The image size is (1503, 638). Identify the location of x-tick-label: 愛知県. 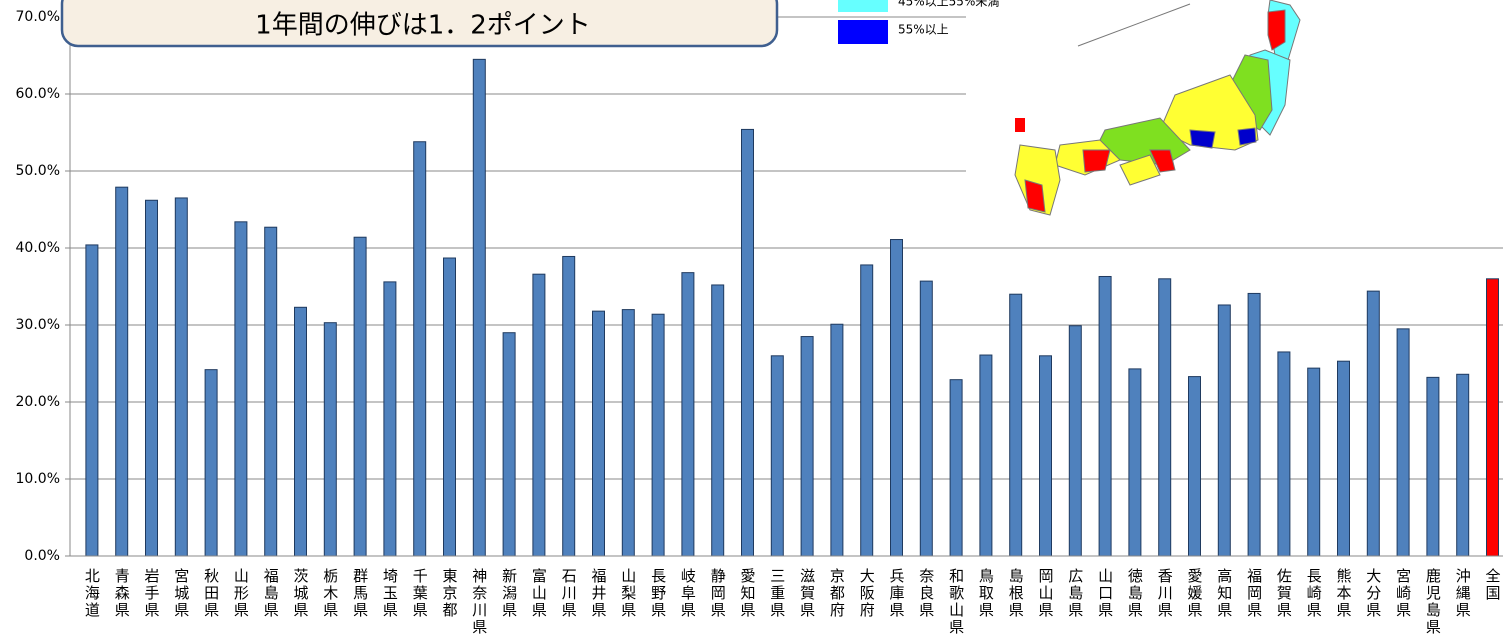
(748, 593).